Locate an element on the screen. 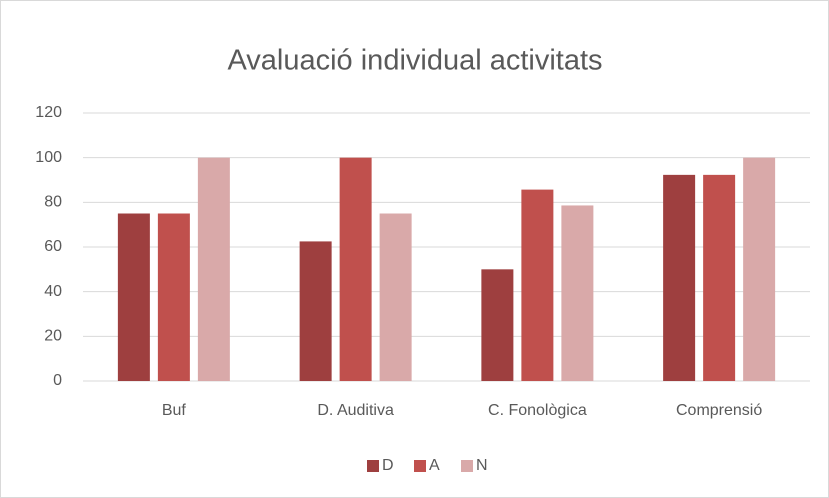 This screenshot has width=829, height=498. chart-title: Avaluació individual activitats is located at coordinates (414, 61).